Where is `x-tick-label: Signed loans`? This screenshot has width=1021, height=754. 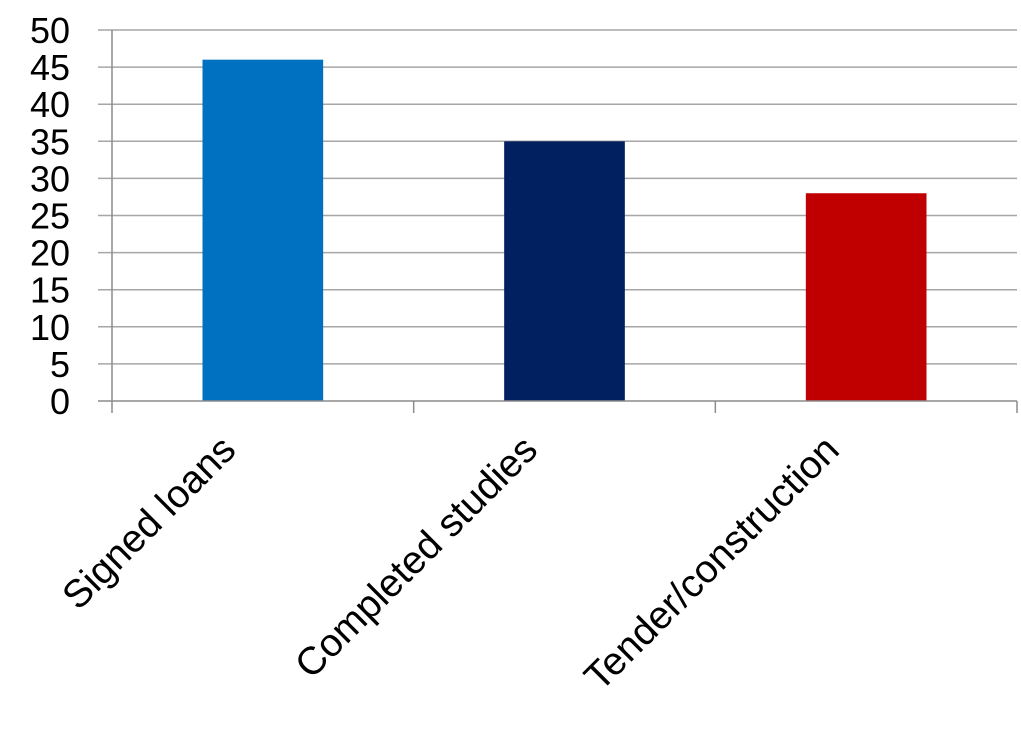
x-tick-label: Signed loans is located at coordinates (149, 523).